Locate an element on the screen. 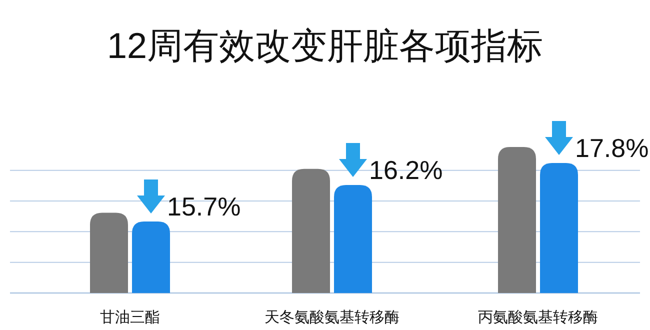  x-tick-label: 丙氨酸氨基转移酶 is located at coordinates (538, 317).